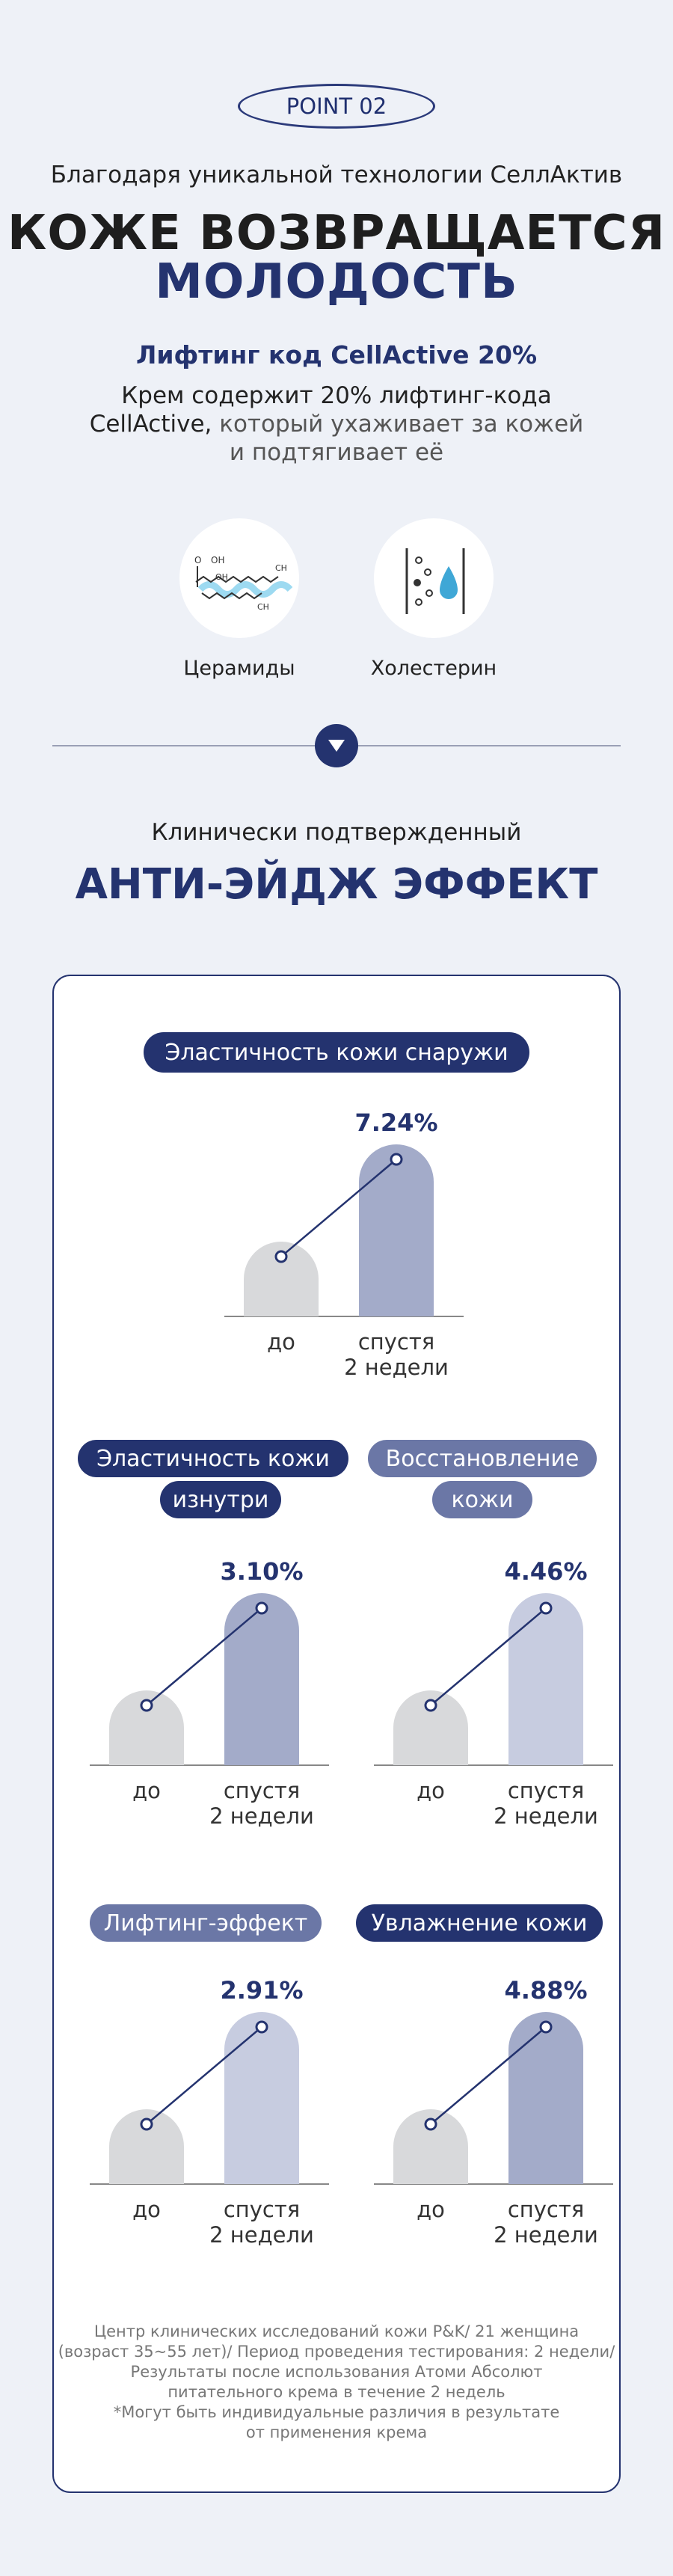  I want to click on chevron-down-icon, so click(336, 746).